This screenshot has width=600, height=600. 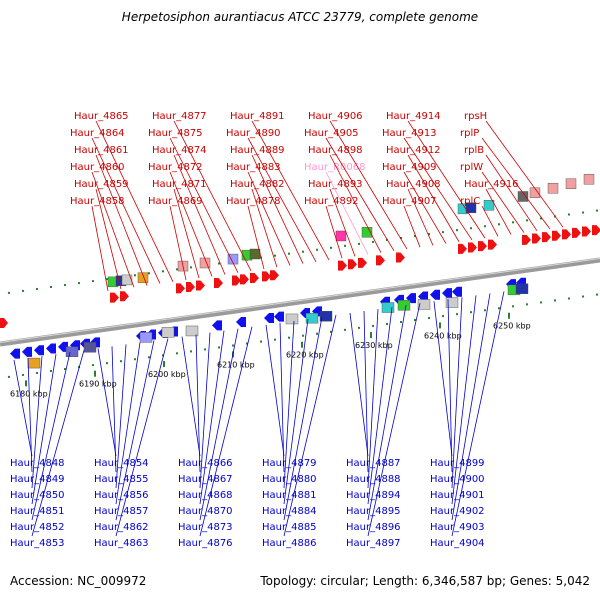 What do you see at coordinates (253, 167) in the screenshot?
I see `forward-gene-label: Haur_4883` at bounding box center [253, 167].